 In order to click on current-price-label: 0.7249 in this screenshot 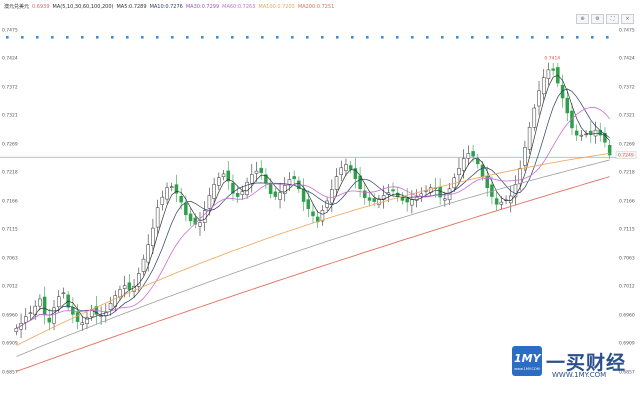, I will do `click(626, 156)`.